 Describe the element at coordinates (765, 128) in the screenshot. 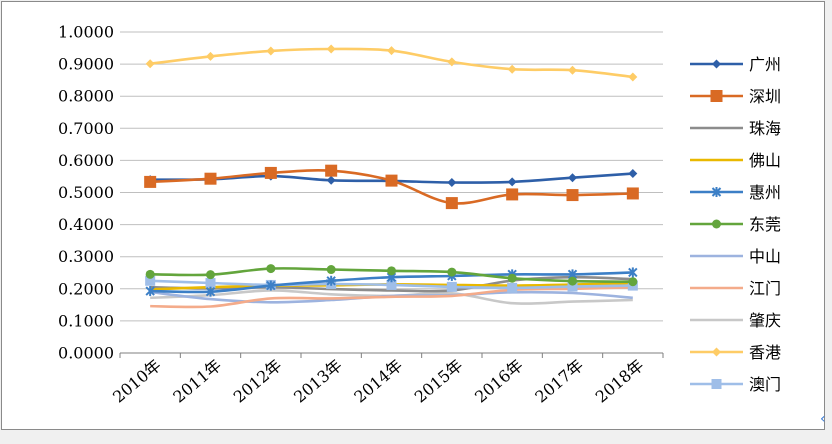

I see `legend-label: 珠海` at that location.